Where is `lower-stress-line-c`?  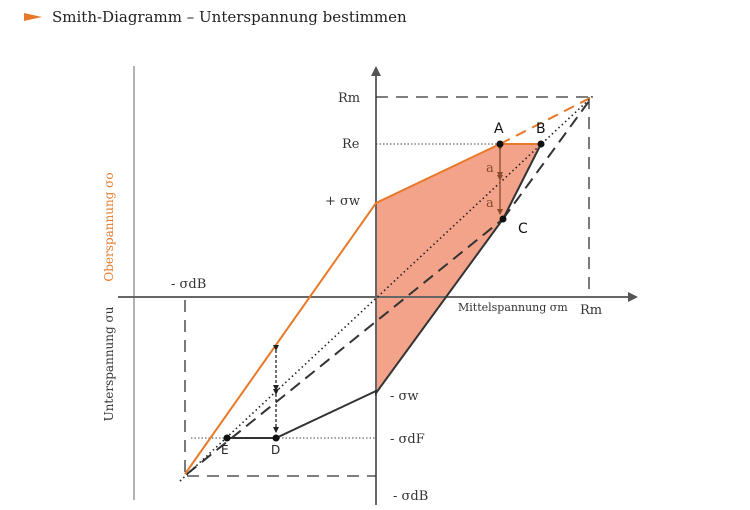
lower-stress-line-c is located at coordinates (302, 414).